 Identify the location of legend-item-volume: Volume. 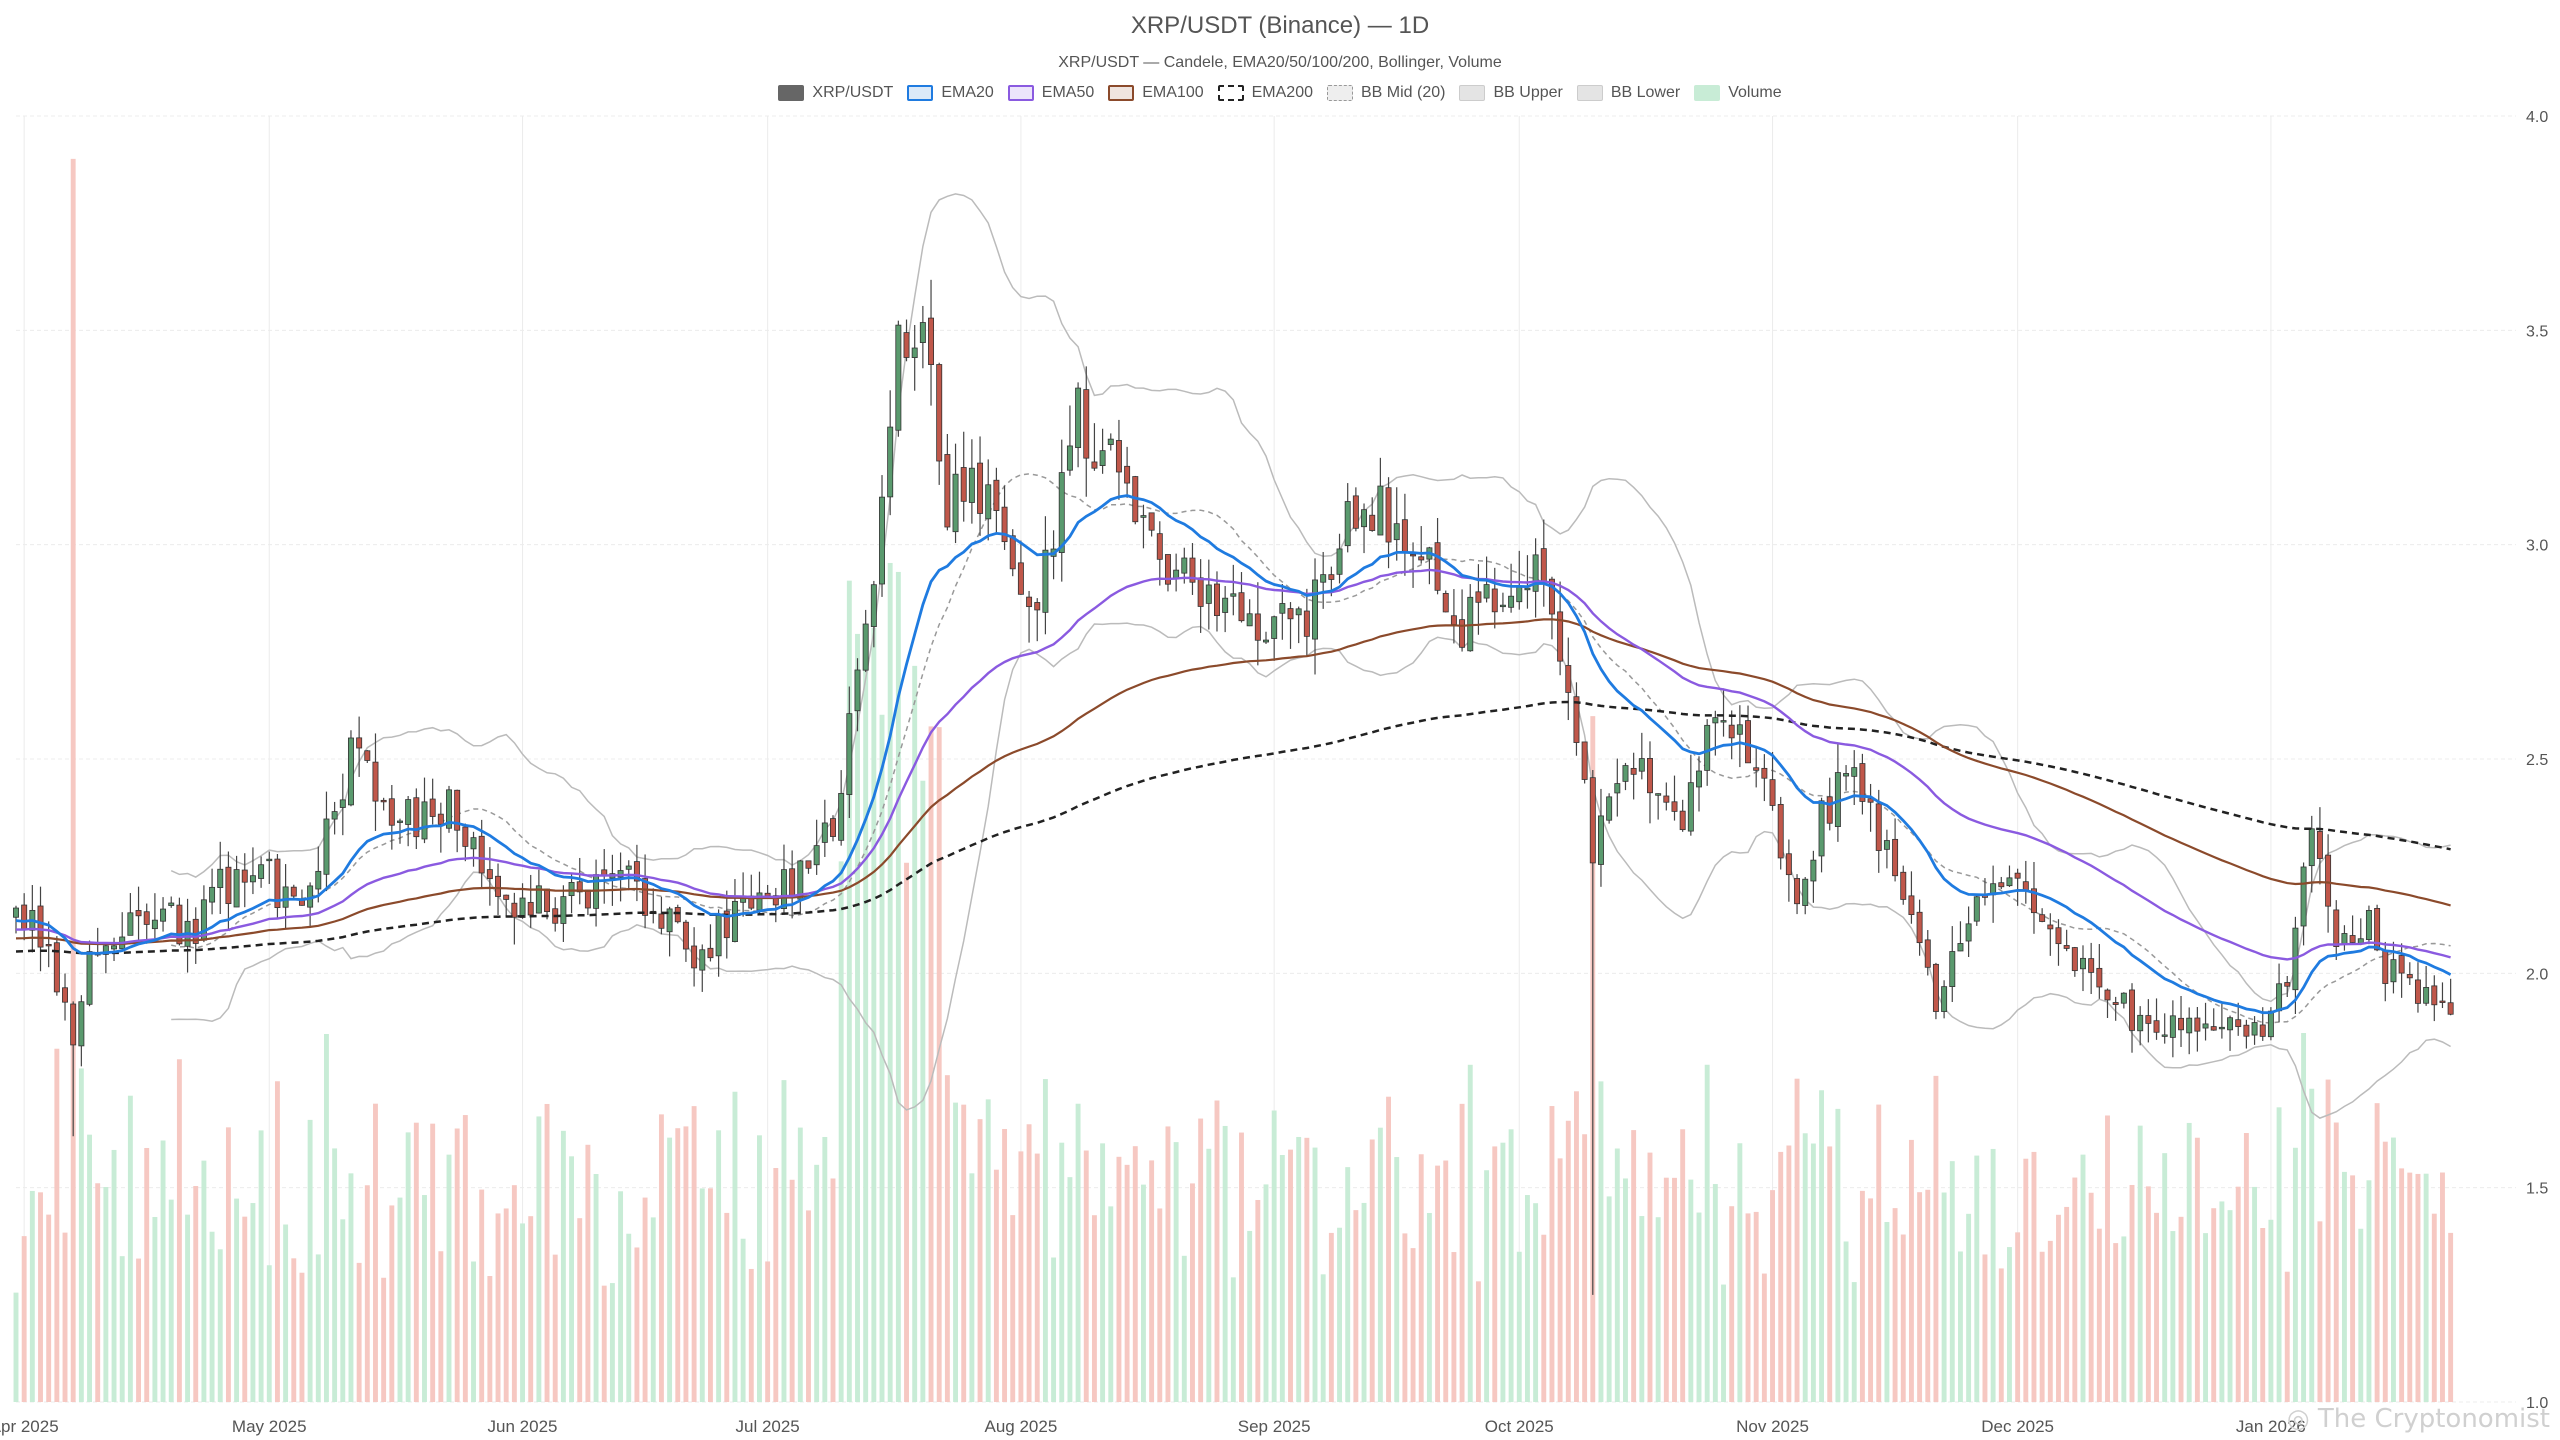
(1738, 93).